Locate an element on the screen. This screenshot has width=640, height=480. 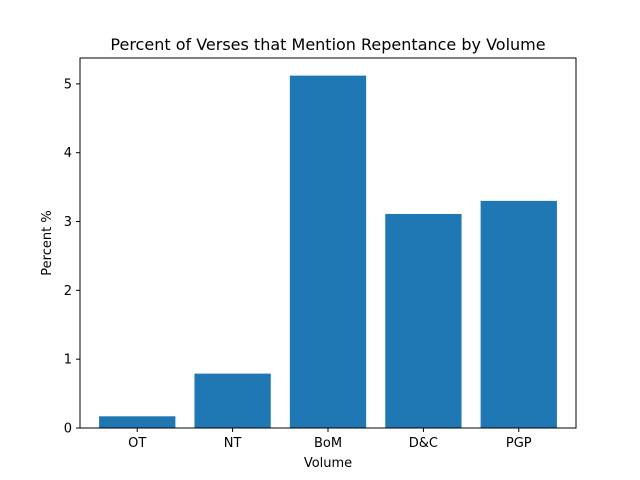
x-axis-ticks: OT NT BoM D&C PGP is located at coordinates (330, 439).